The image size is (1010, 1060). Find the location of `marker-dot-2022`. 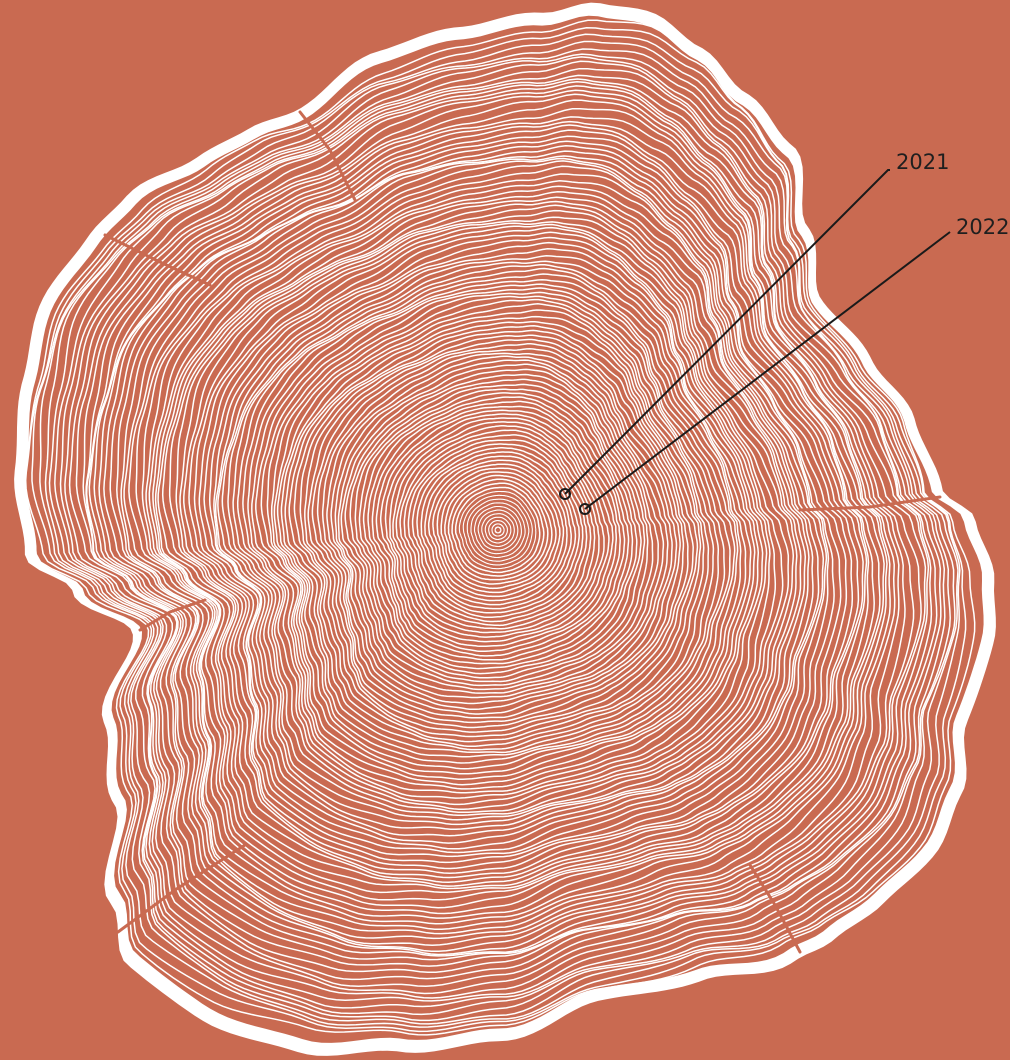

marker-dot-2022 is located at coordinates (585, 509).